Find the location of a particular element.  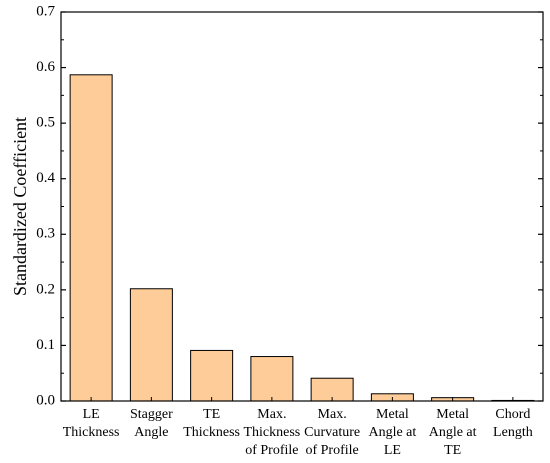

x-category-label: Metal Angle at TE is located at coordinates (453, 432).